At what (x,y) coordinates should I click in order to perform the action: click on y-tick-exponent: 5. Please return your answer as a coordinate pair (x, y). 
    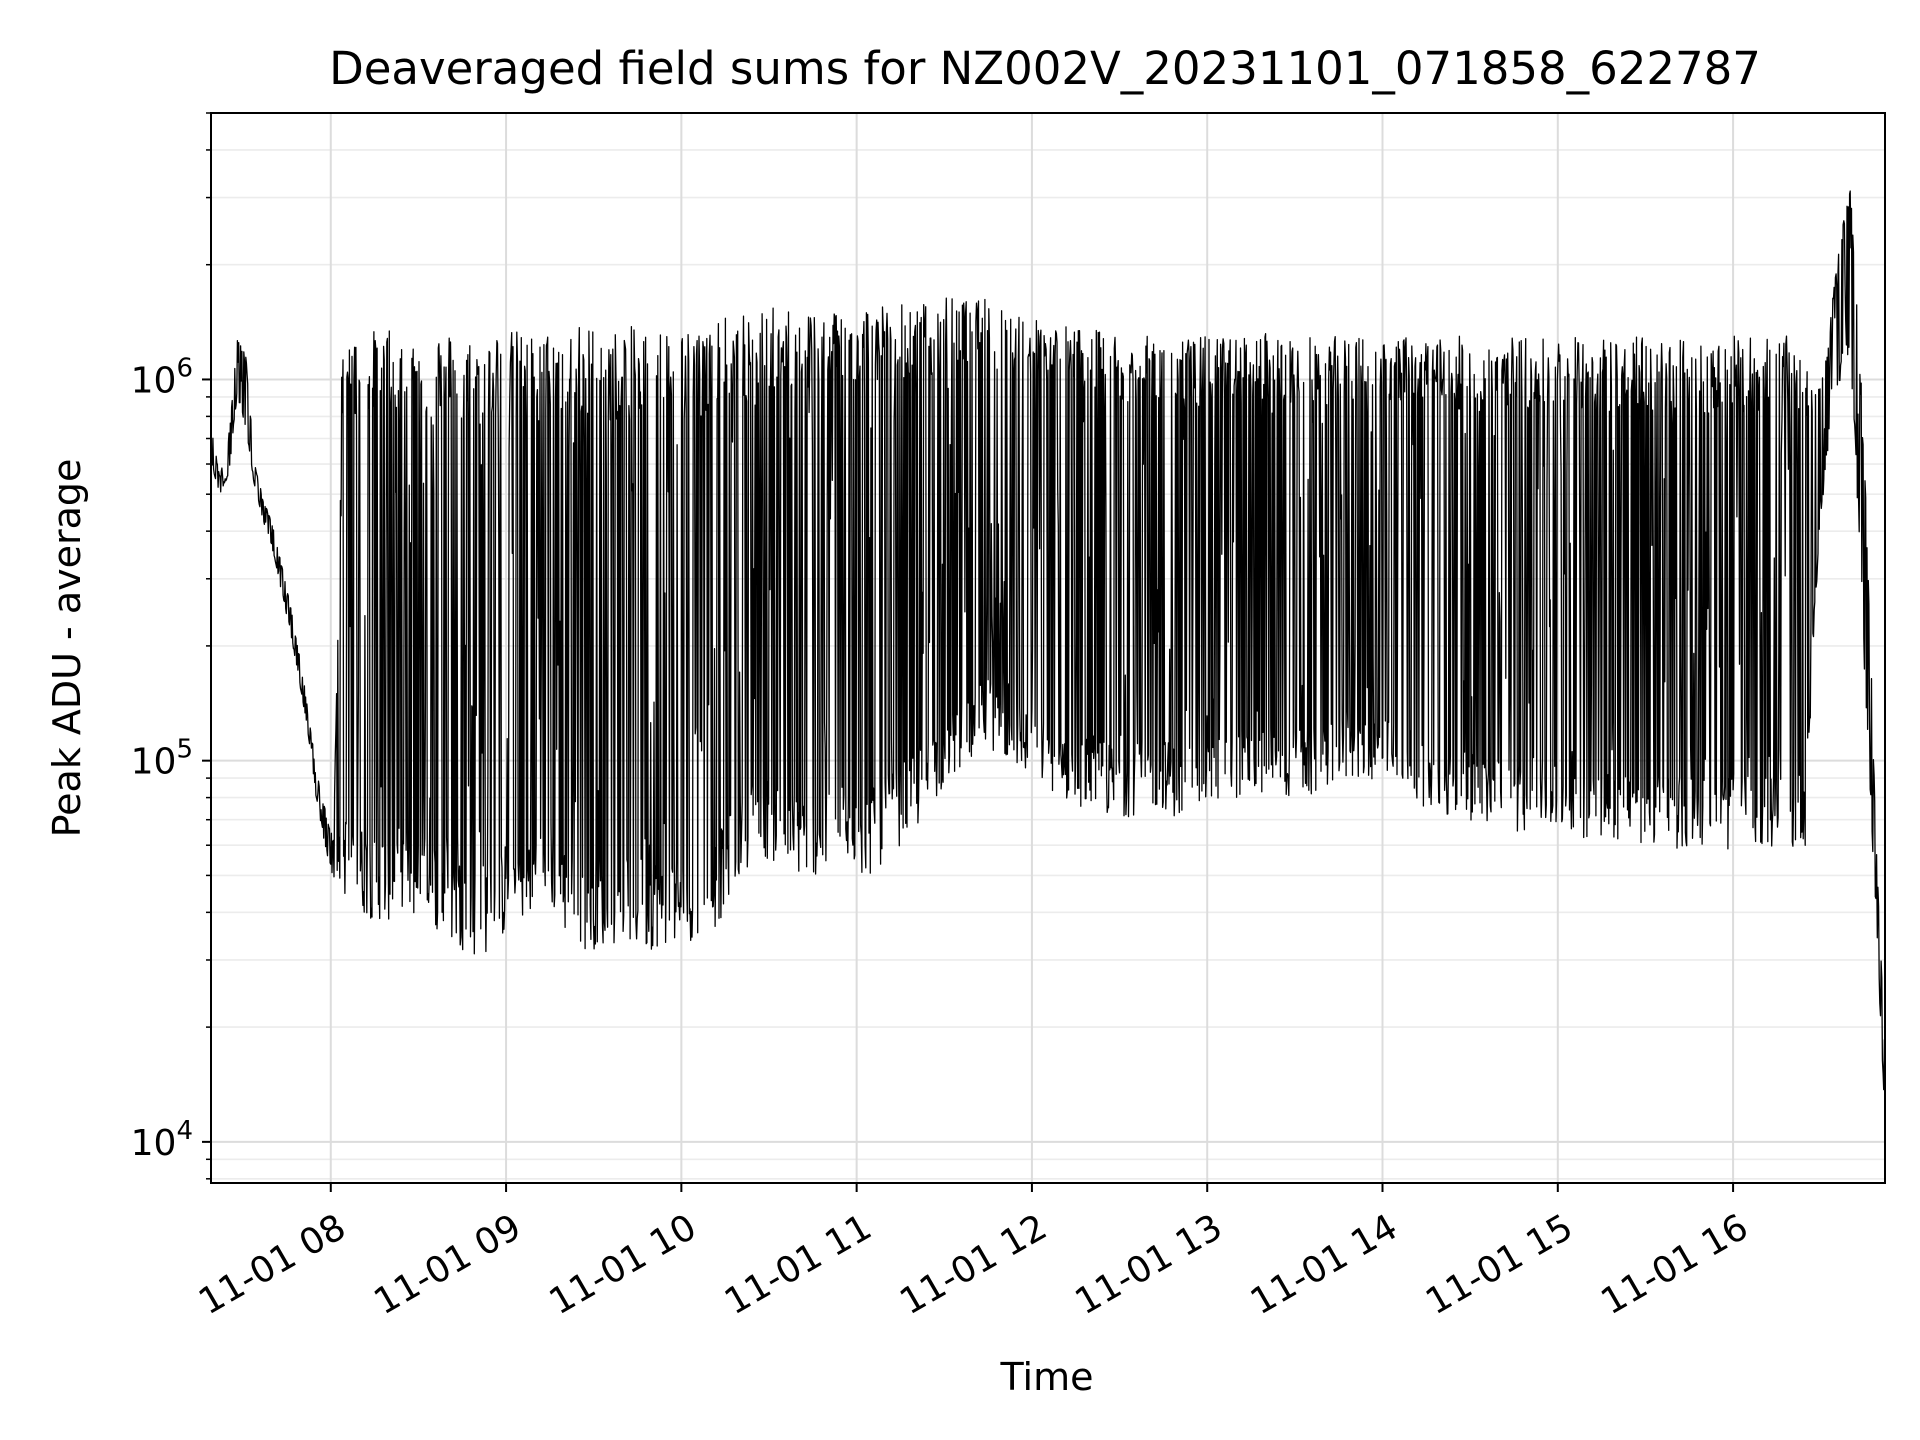
    Looking at the image, I should click on (184, 750).